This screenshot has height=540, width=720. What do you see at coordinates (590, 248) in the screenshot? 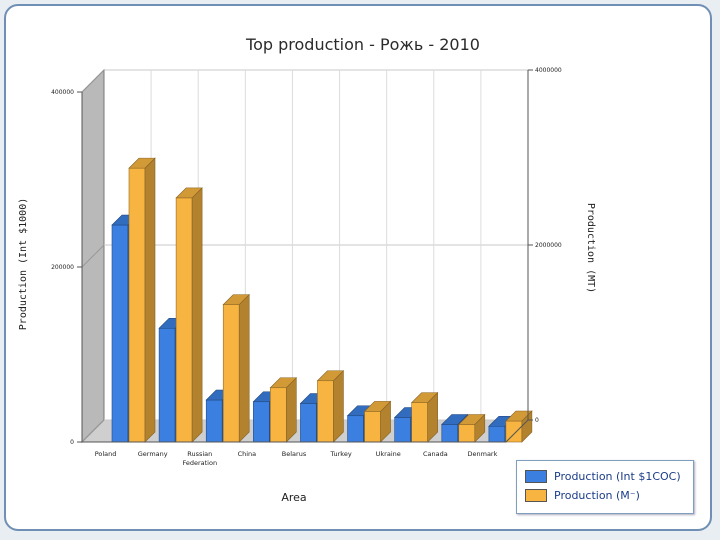
I see `y-axis-label-right: Production (MT)` at bounding box center [590, 248].